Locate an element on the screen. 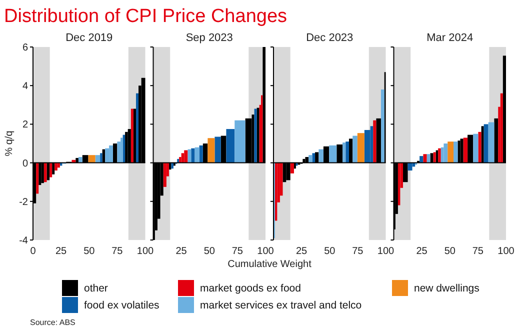 The width and height of the screenshot is (521, 332). y-tick-label: 4 is located at coordinates (25, 86).